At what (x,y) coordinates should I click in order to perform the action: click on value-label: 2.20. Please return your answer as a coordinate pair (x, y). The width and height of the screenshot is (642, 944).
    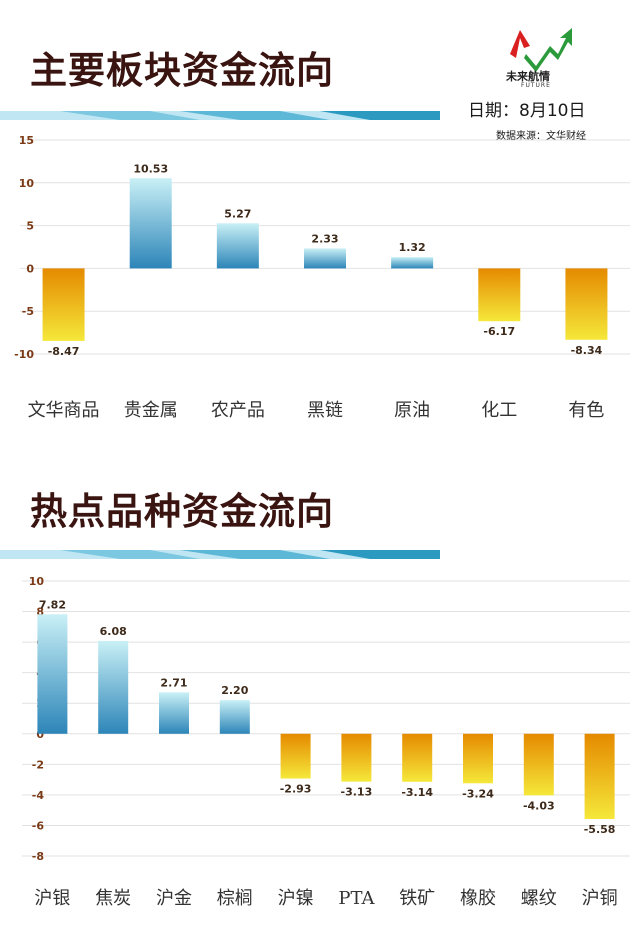
    Looking at the image, I should click on (234, 690).